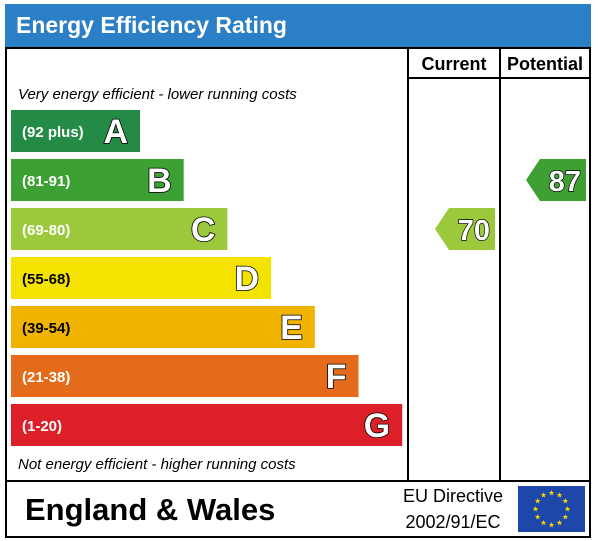  What do you see at coordinates (46, 230) in the screenshot?
I see `band-range-c: (69-80)` at bounding box center [46, 230].